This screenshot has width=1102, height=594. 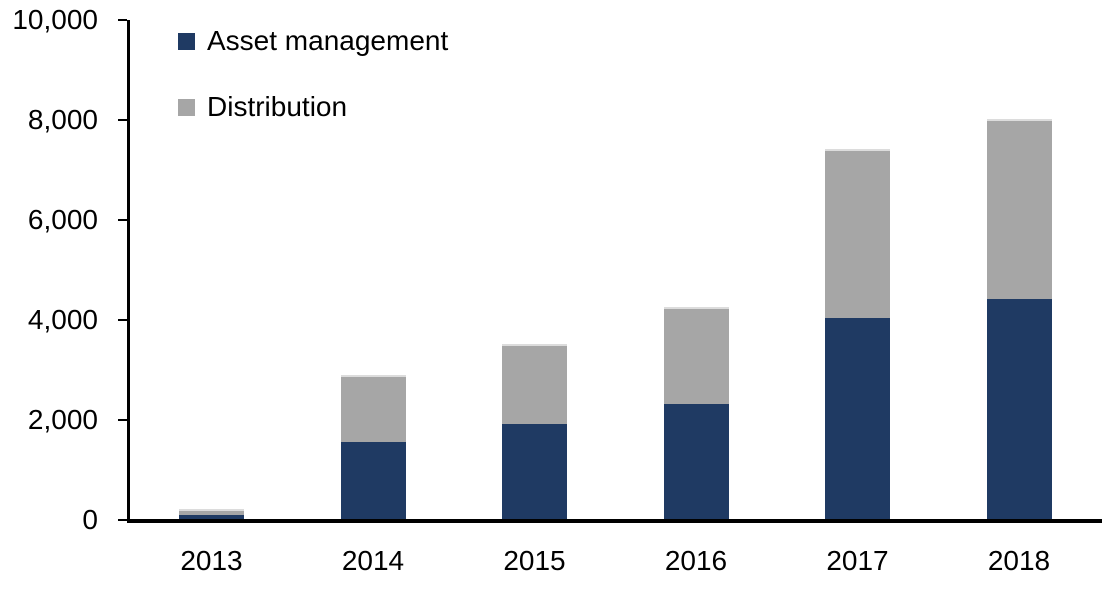 I want to click on bar-segment-asset-management-2015, so click(x=534, y=471).